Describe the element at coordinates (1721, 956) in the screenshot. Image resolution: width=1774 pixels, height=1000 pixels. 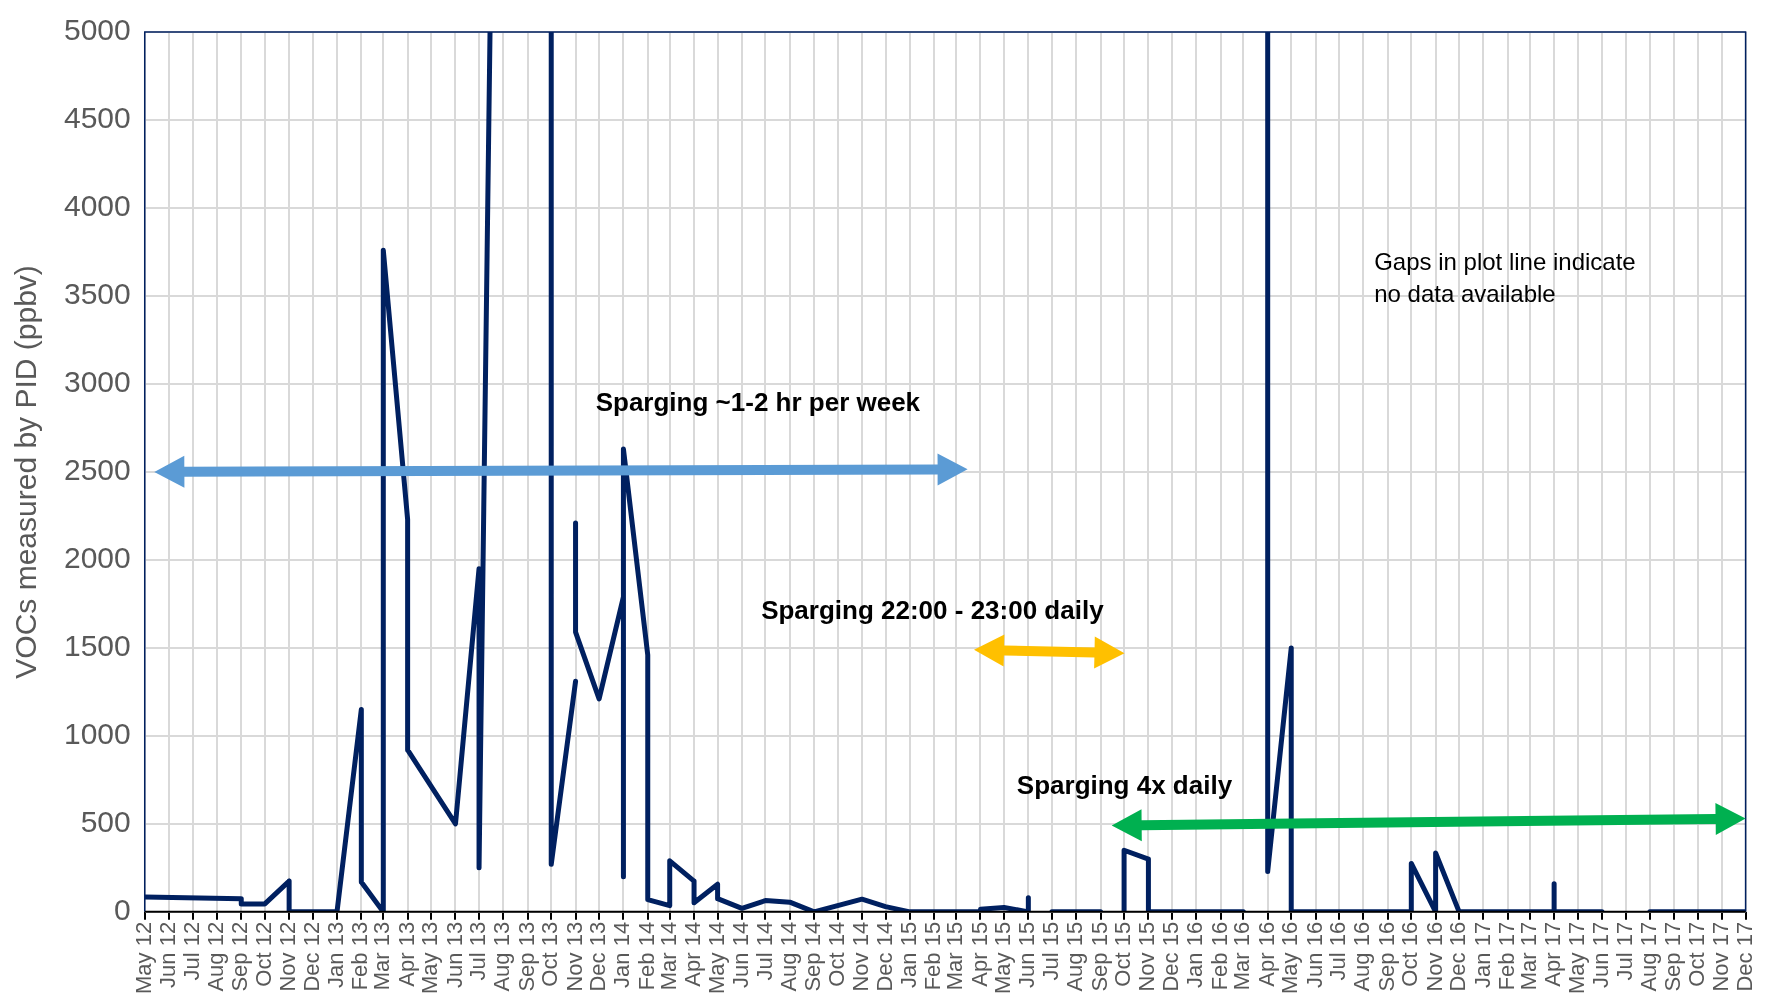
I see `x-tick-label: Nov 17` at that location.